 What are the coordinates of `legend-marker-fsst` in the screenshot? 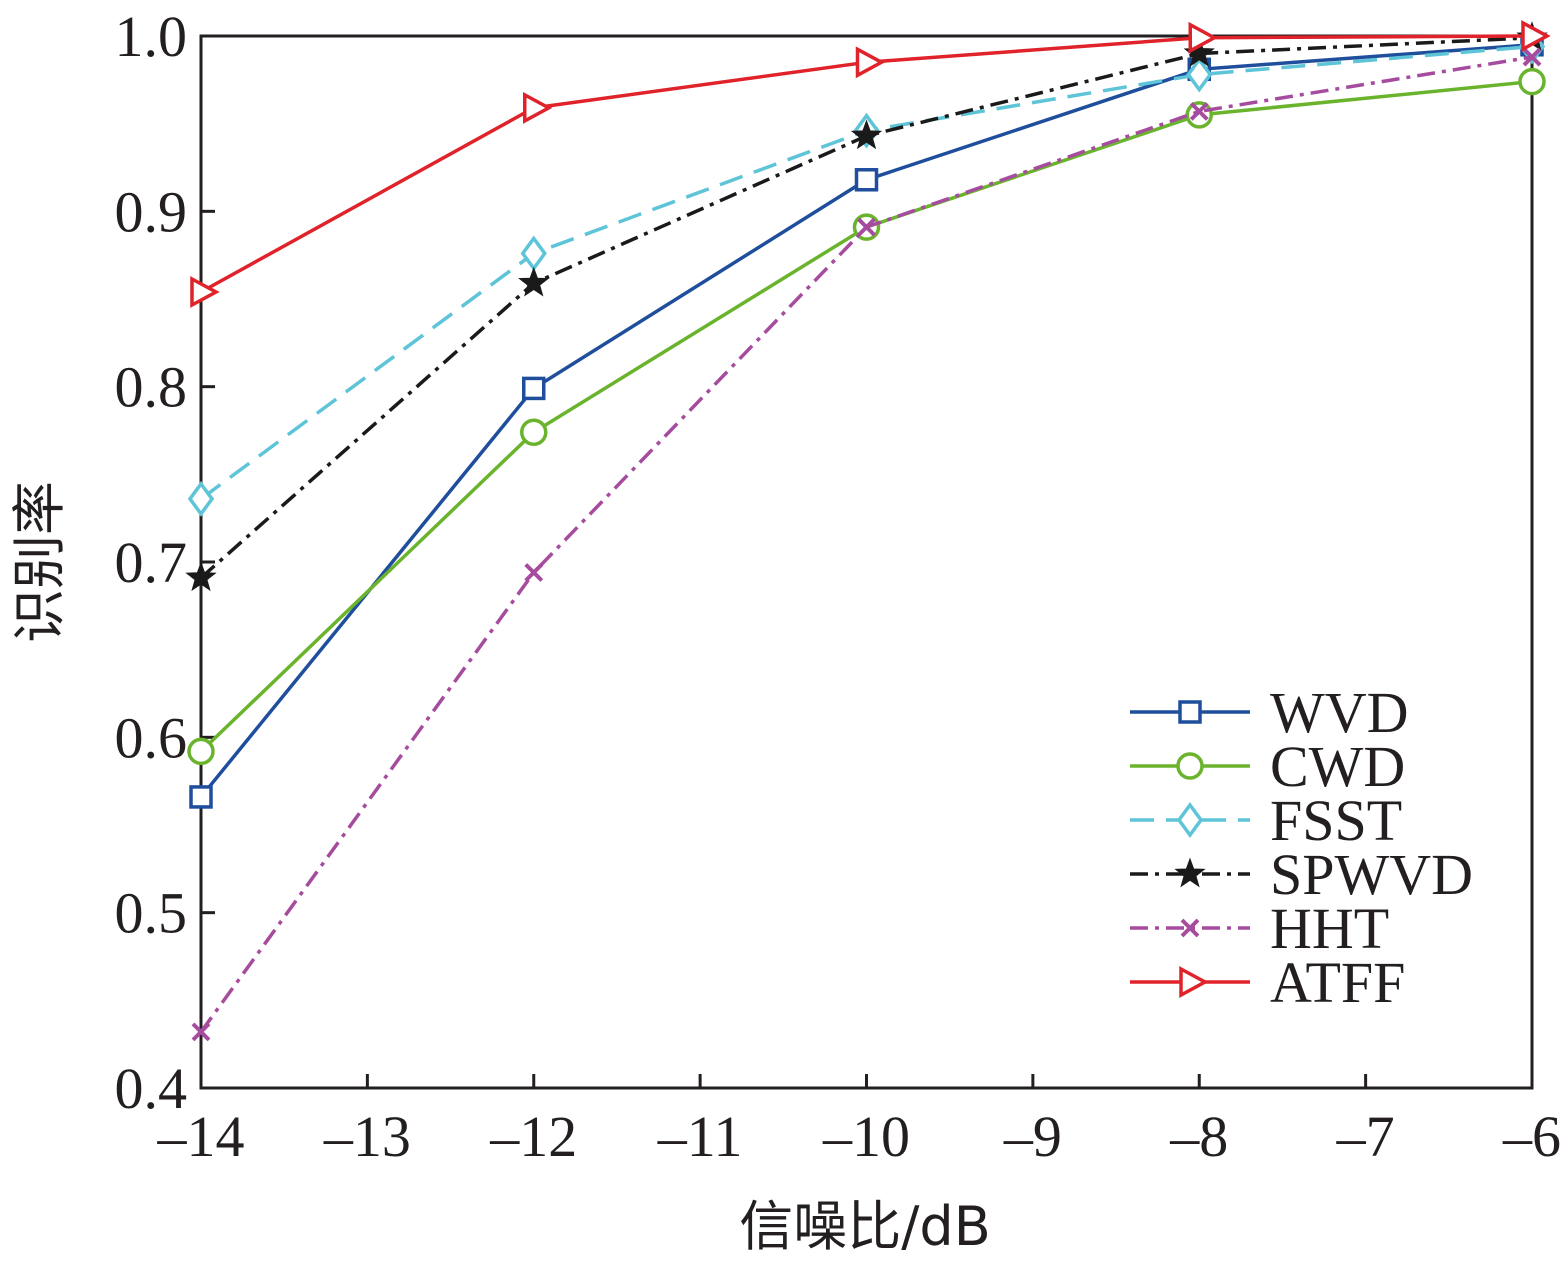 It's located at (1190, 820).